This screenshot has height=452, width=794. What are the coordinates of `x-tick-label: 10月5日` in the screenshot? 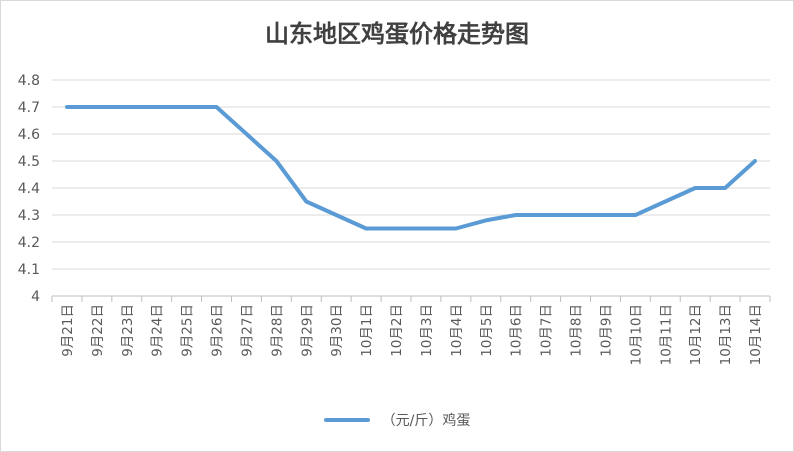 It's located at (487, 330).